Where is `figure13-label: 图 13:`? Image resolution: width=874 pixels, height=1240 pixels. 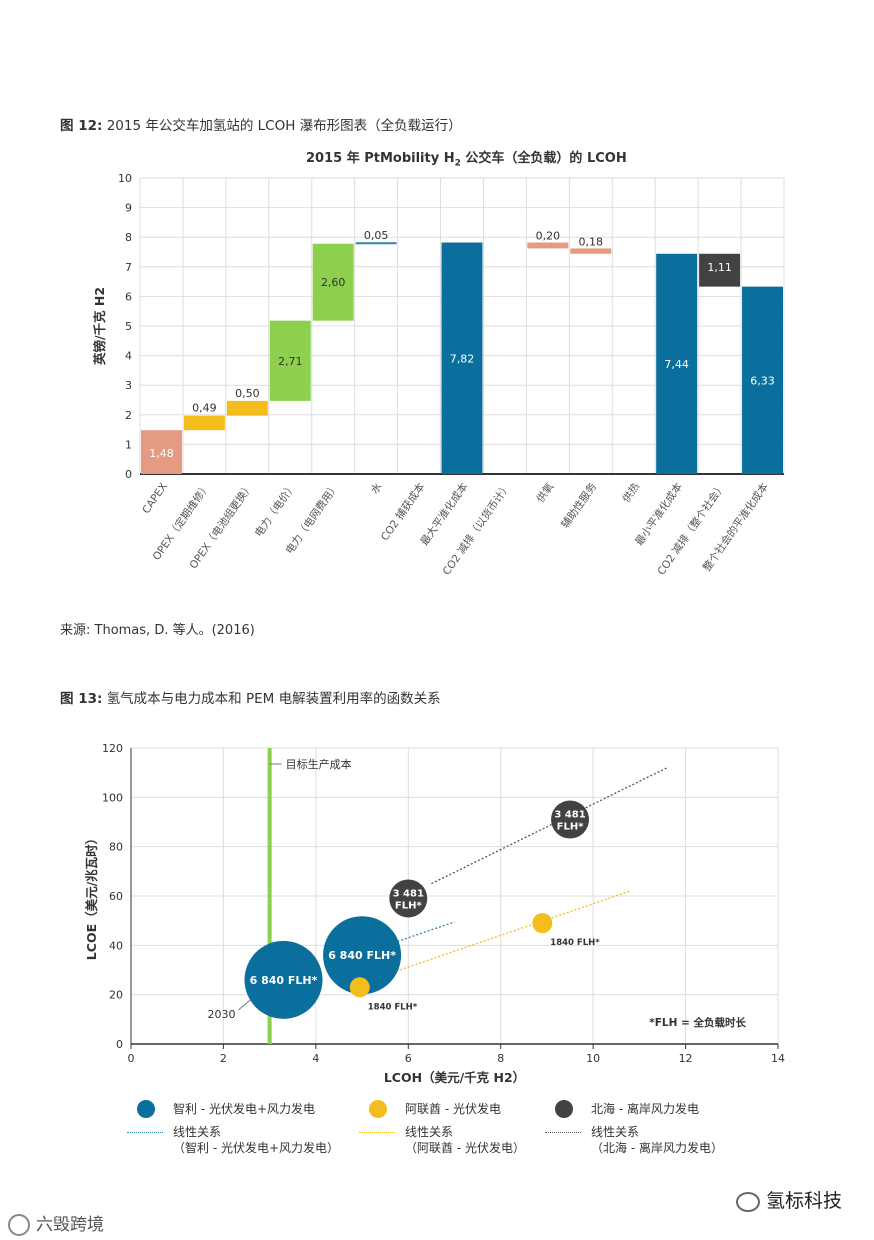 figure13-label: 图 13: is located at coordinates (81, 699).